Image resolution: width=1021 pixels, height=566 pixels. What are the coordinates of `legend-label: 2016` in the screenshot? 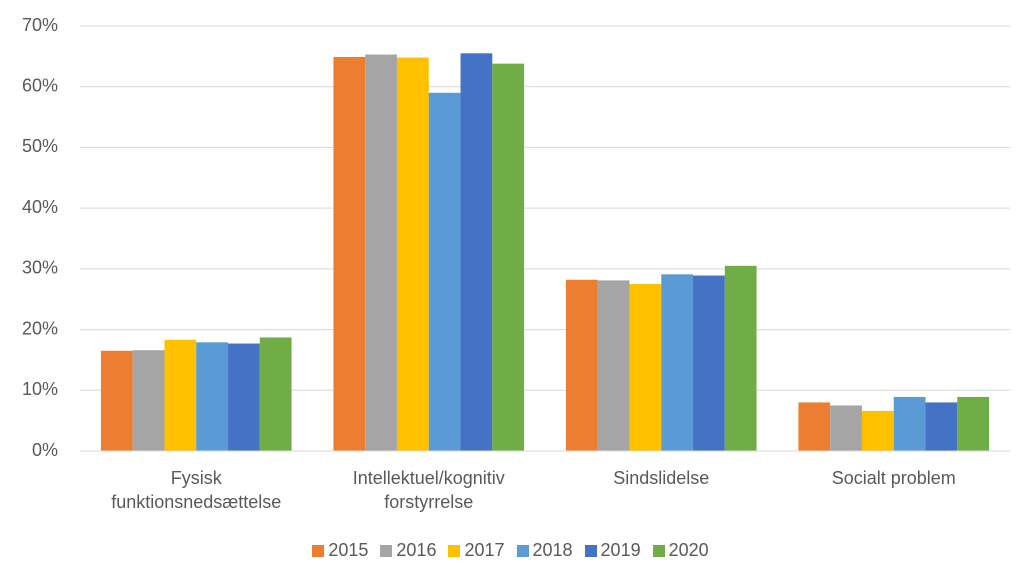 It's located at (416, 550).